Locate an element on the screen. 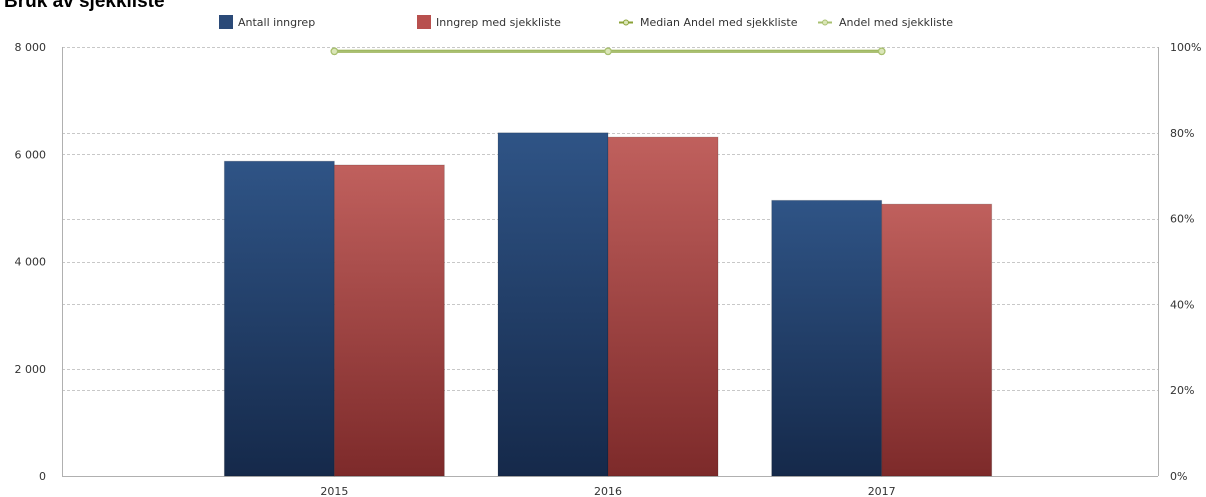  legend-label-3: Andel med sjekkliste is located at coordinates (896, 22).